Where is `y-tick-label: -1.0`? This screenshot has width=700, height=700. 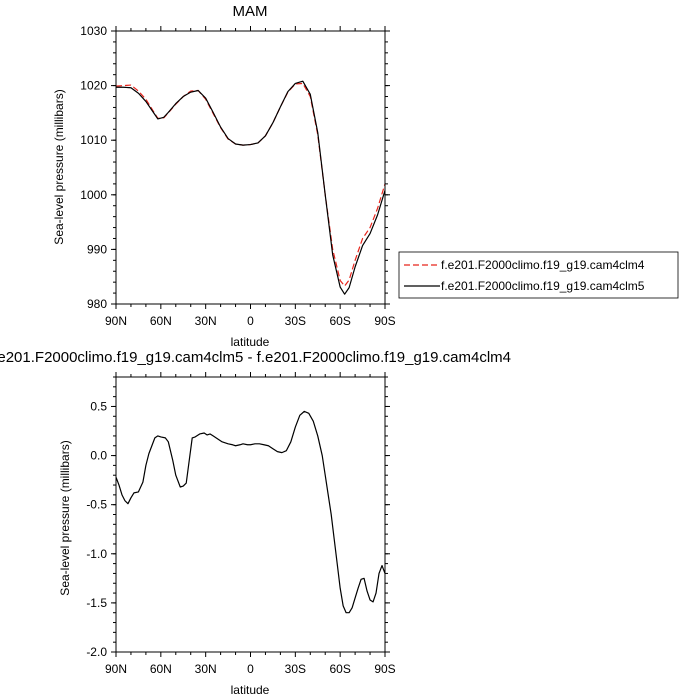 y-tick-label: -1.0 is located at coordinates (96, 554).